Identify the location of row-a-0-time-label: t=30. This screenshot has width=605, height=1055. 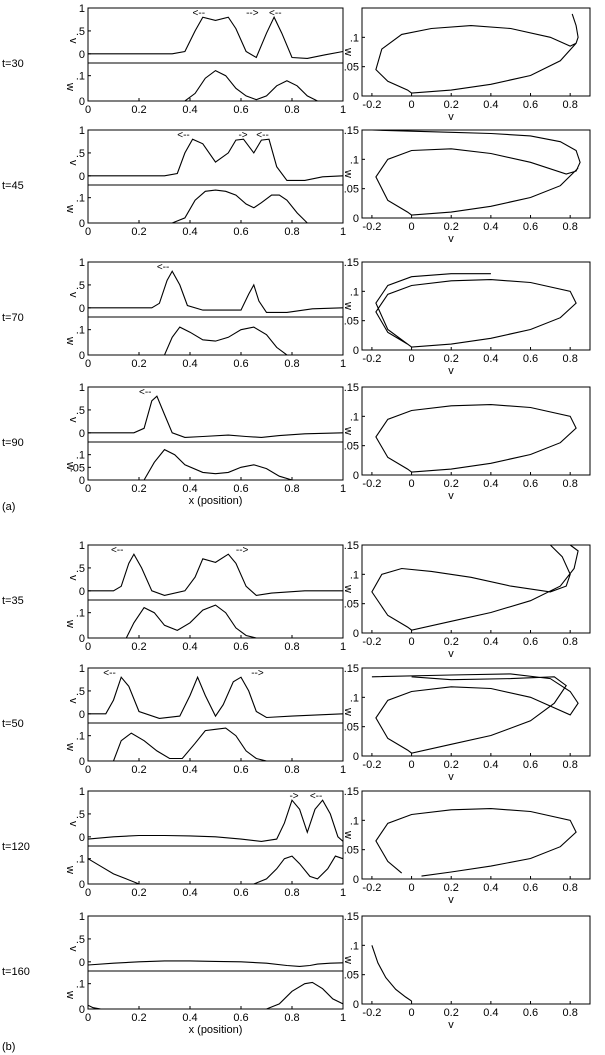
(13, 64).